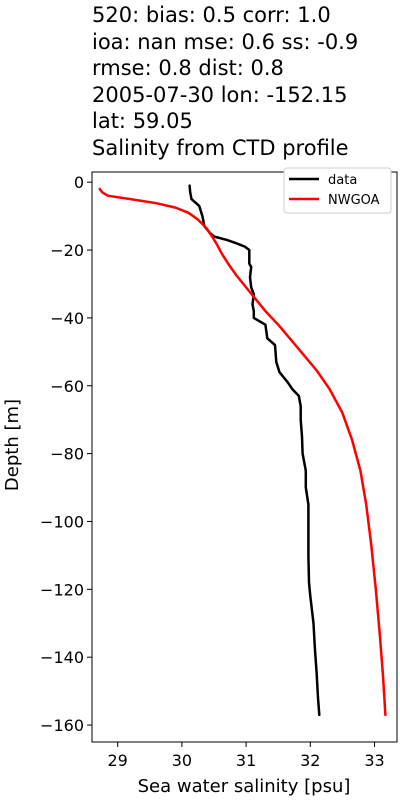  What do you see at coordinates (62, 521) in the screenshot?
I see `y-tick-label: −100` at bounding box center [62, 521].